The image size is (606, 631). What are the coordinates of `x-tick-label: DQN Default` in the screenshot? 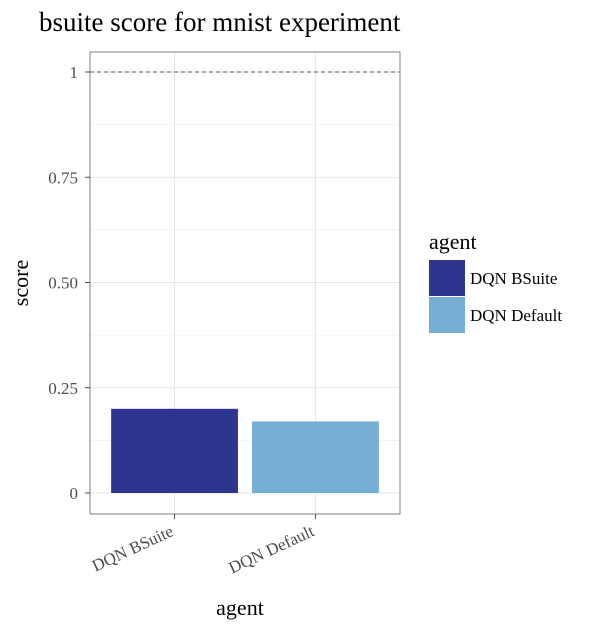 It's located at (272, 549).